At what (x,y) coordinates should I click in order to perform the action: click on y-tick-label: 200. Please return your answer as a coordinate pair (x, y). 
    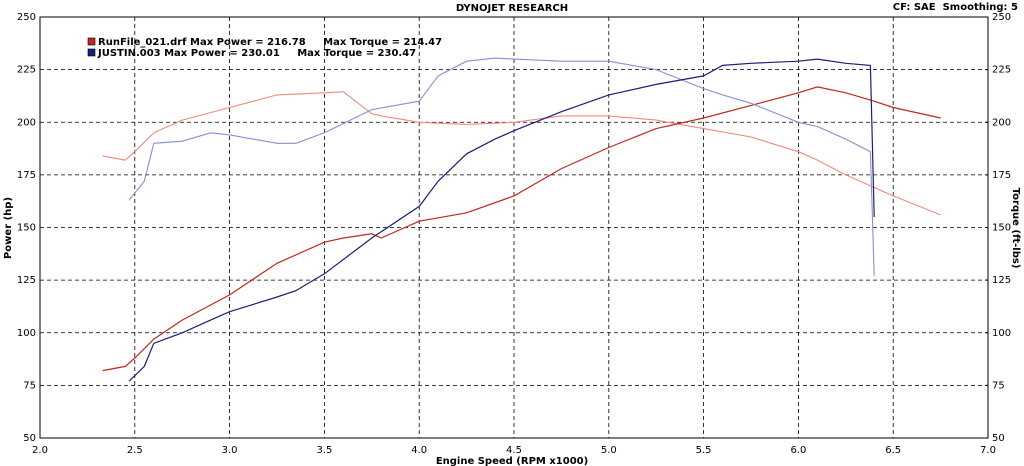
    Looking at the image, I should click on (26, 122).